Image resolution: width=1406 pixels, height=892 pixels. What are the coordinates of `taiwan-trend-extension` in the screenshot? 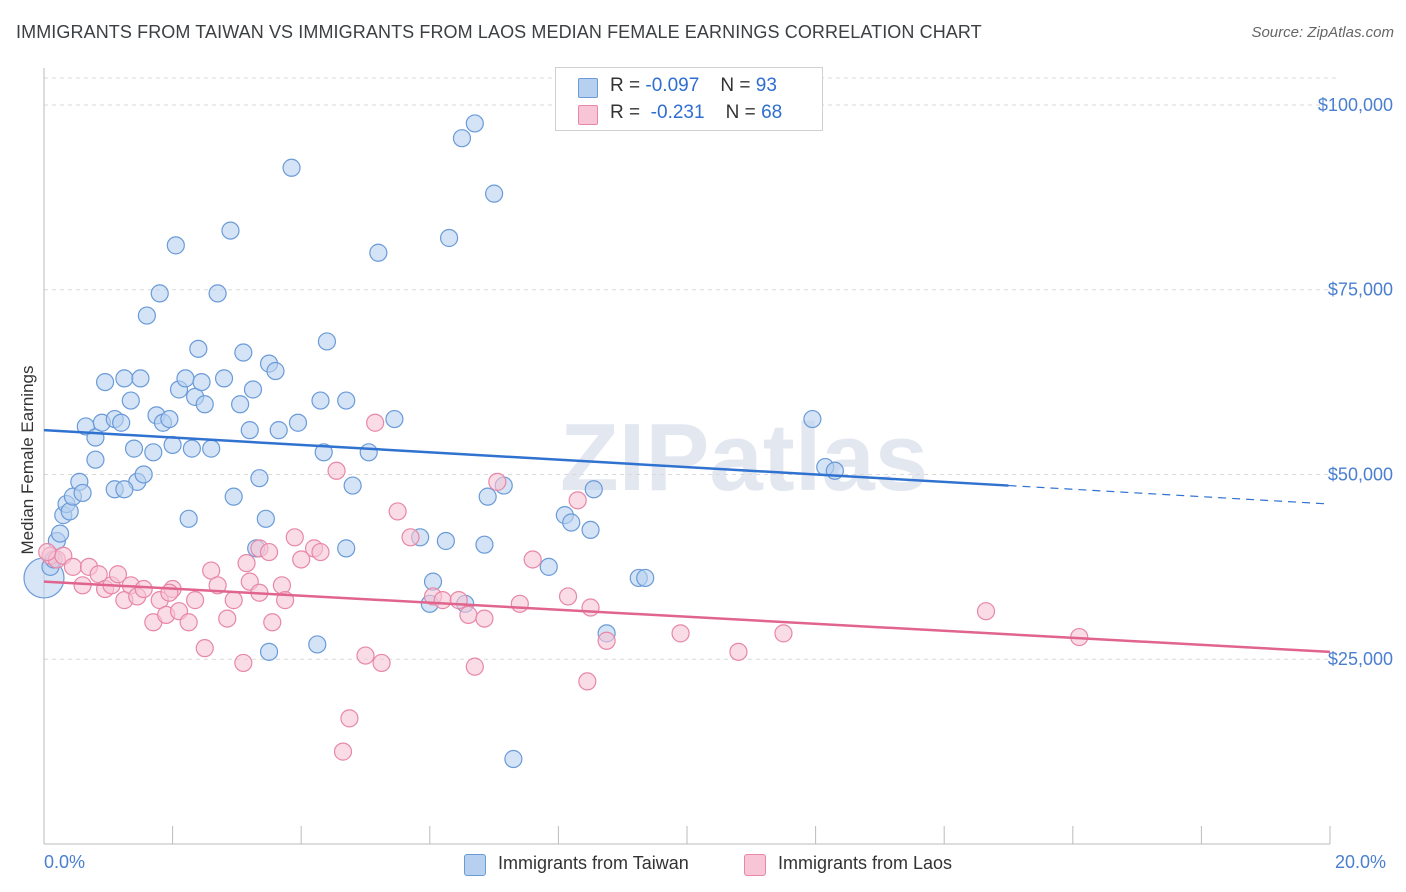 It's located at (1169, 494).